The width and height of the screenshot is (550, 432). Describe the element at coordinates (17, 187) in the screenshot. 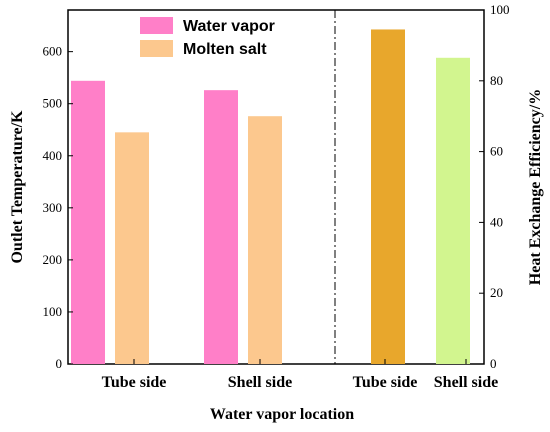

I see `left-y-axis-label: Outlet Temperature/K` at that location.